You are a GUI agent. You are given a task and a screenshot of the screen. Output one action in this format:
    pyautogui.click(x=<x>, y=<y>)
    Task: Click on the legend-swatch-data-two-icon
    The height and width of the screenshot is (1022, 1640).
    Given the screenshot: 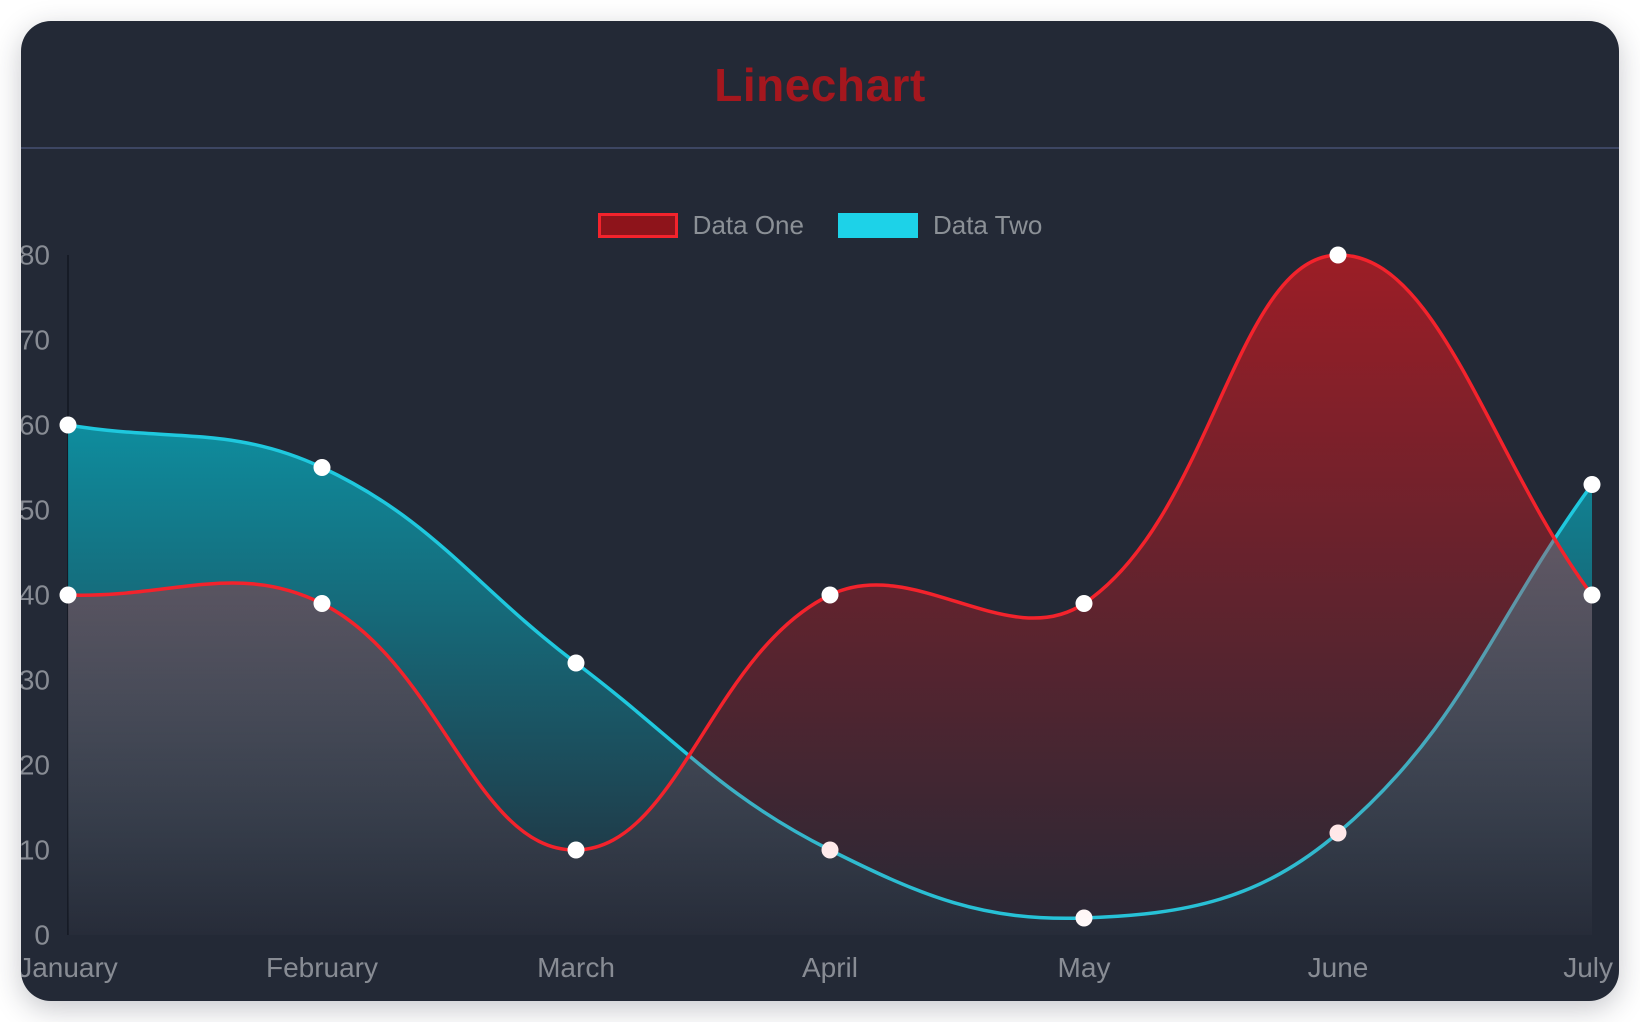 What is the action you would take?
    pyautogui.click(x=877, y=225)
    